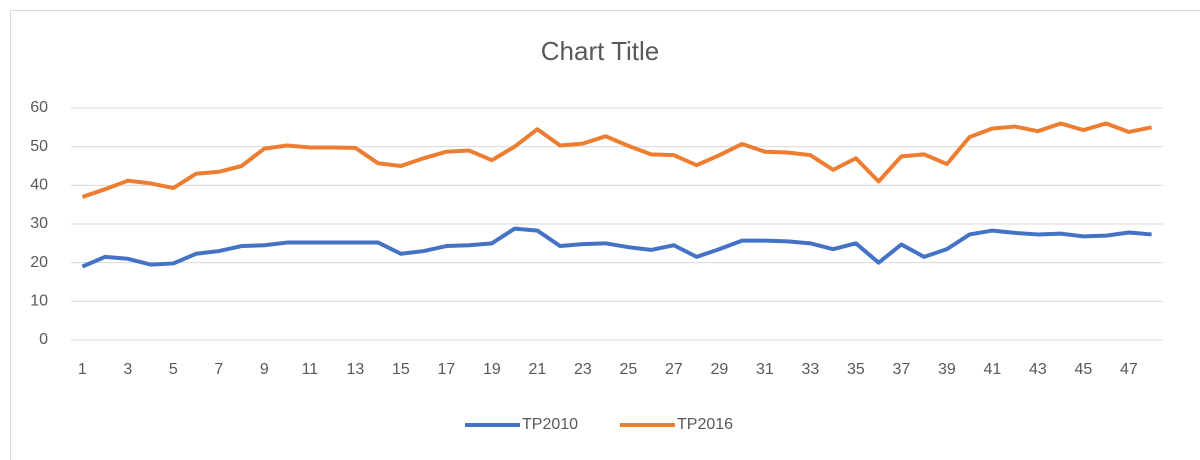 The height and width of the screenshot is (460, 1200). I want to click on legend-label: TP2016, so click(705, 424).